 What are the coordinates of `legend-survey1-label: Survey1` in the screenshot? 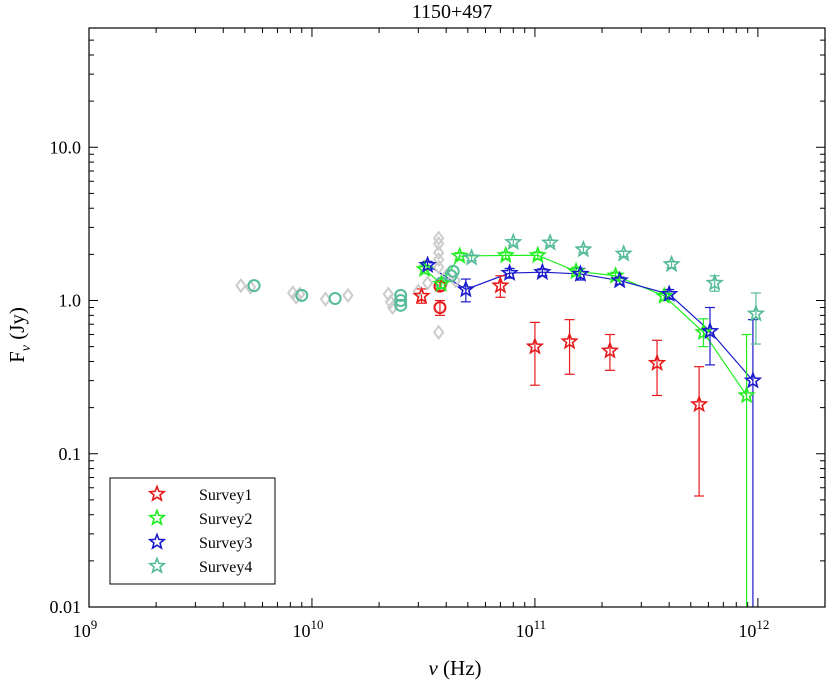 It's located at (225, 495).